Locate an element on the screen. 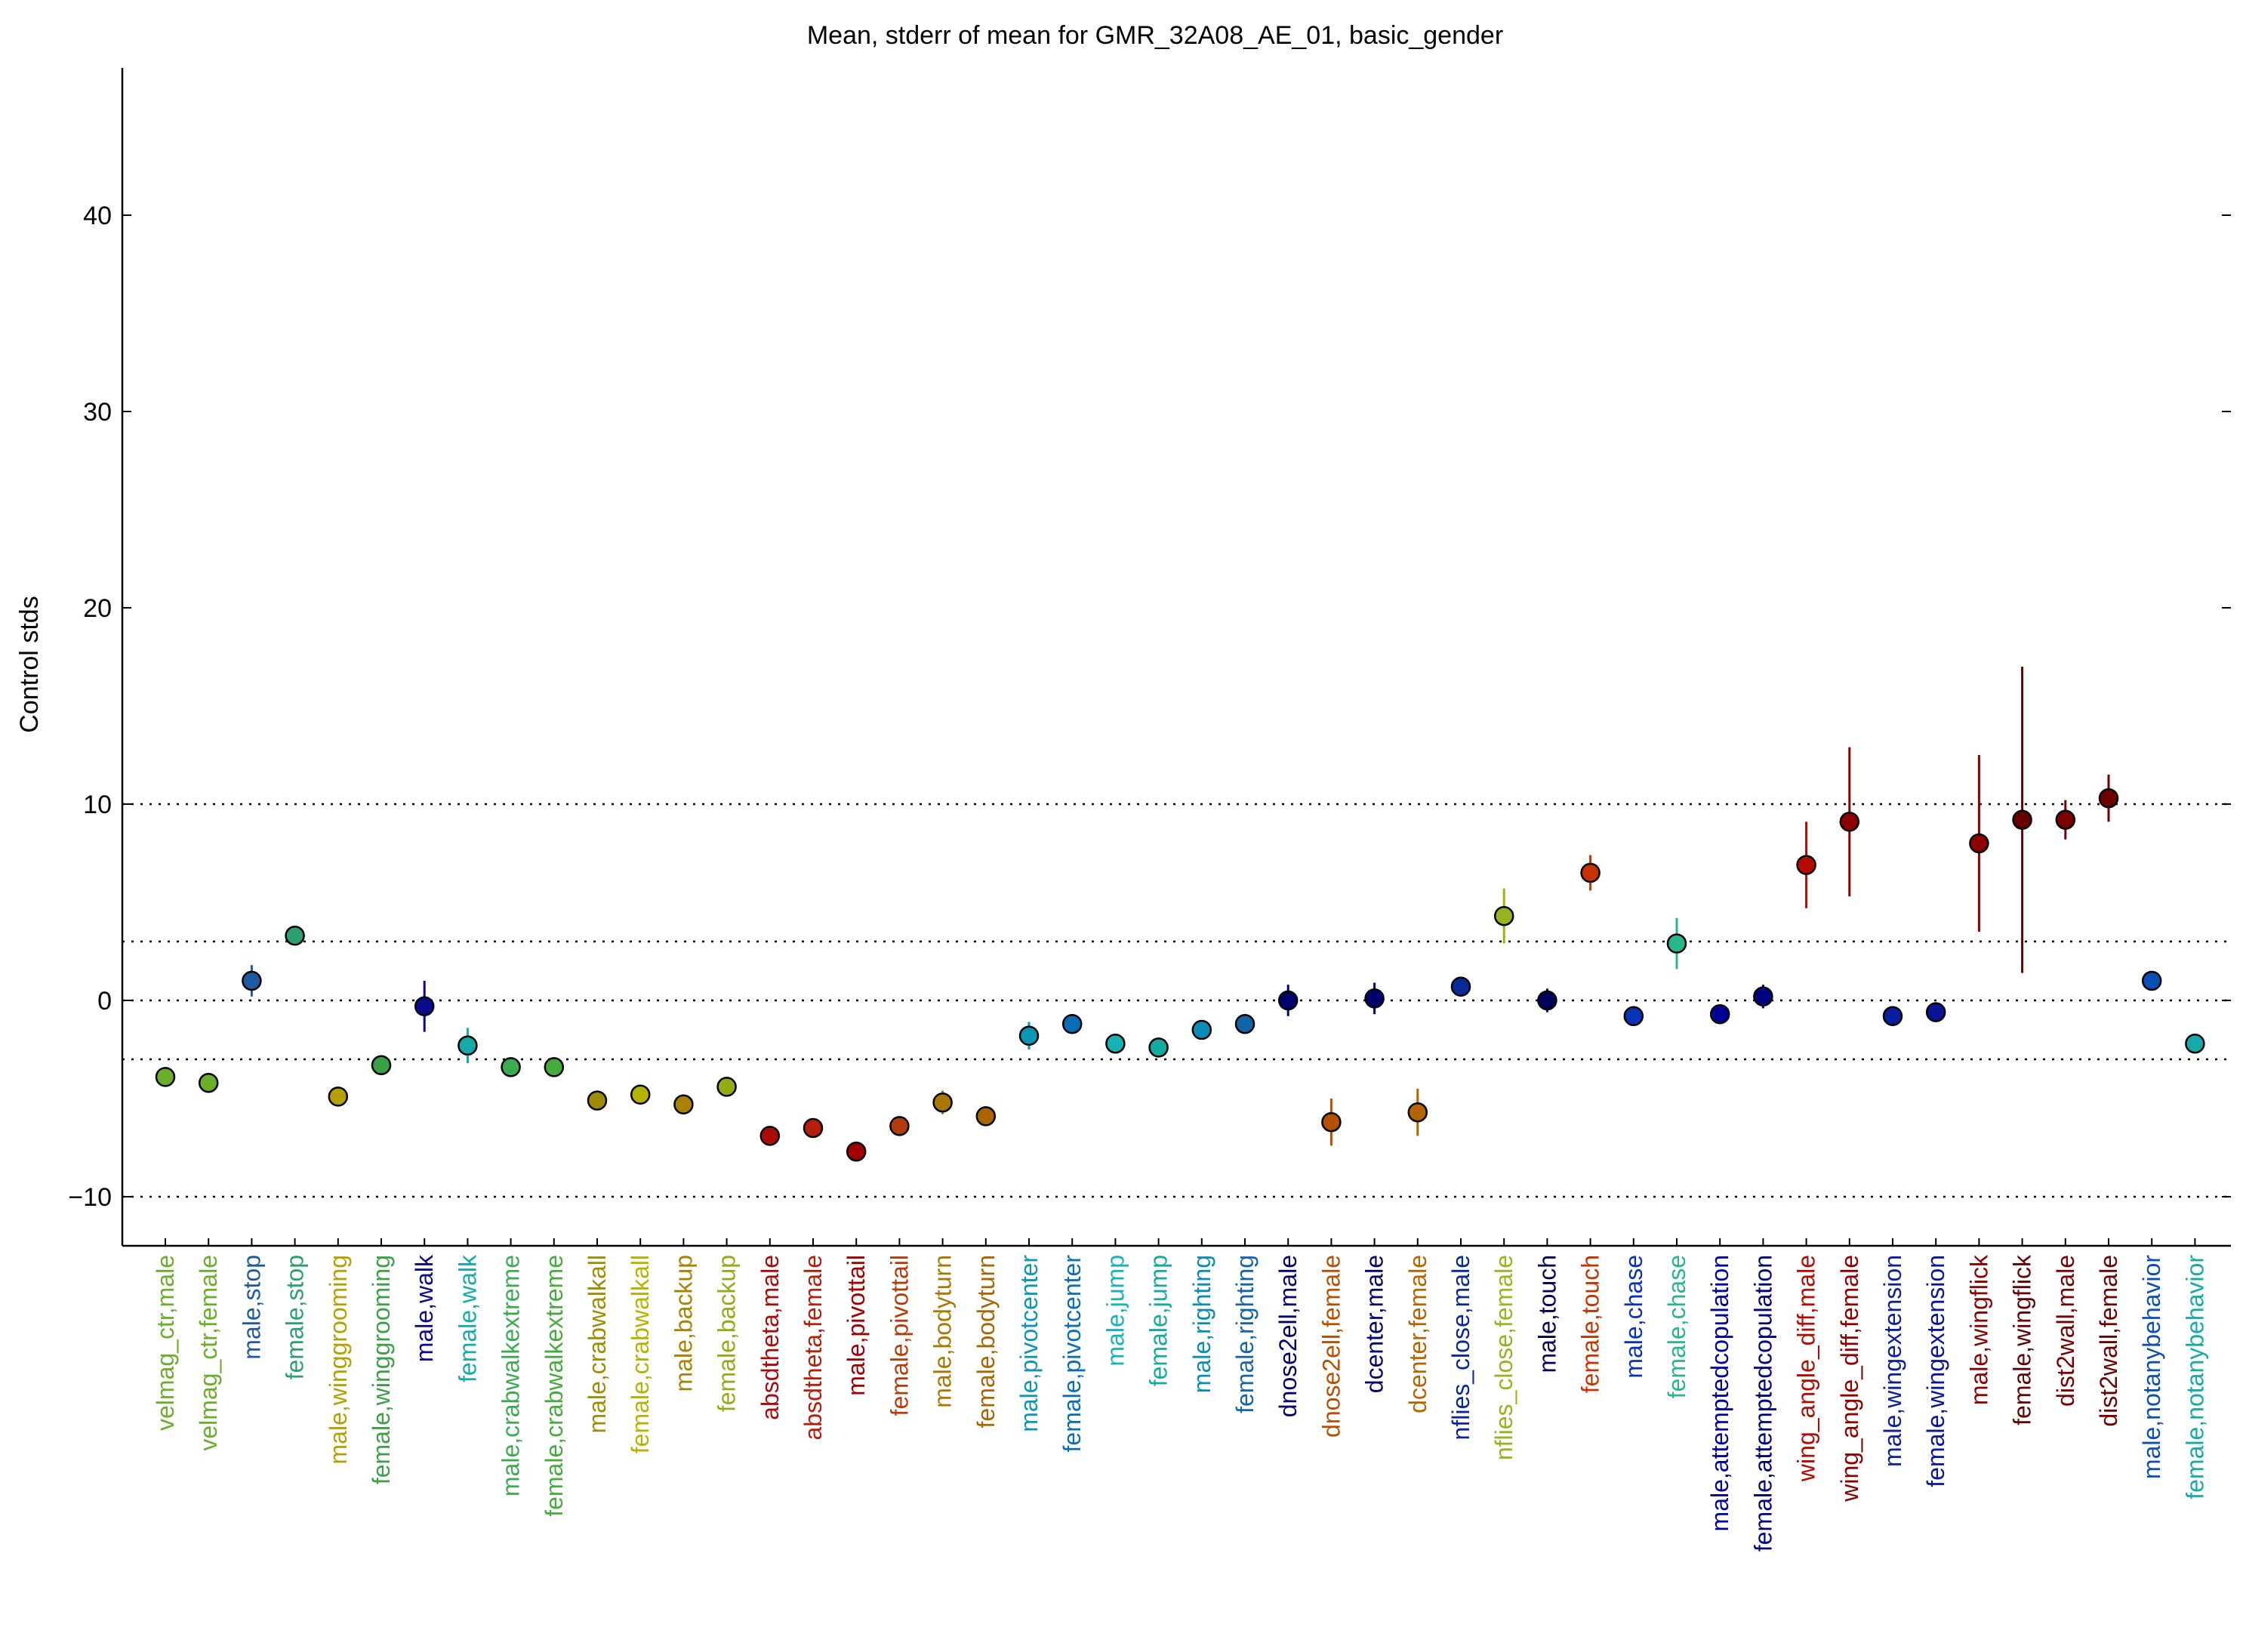 The height and width of the screenshot is (1652, 2246). y-tick-label: −10 is located at coordinates (90, 1197).